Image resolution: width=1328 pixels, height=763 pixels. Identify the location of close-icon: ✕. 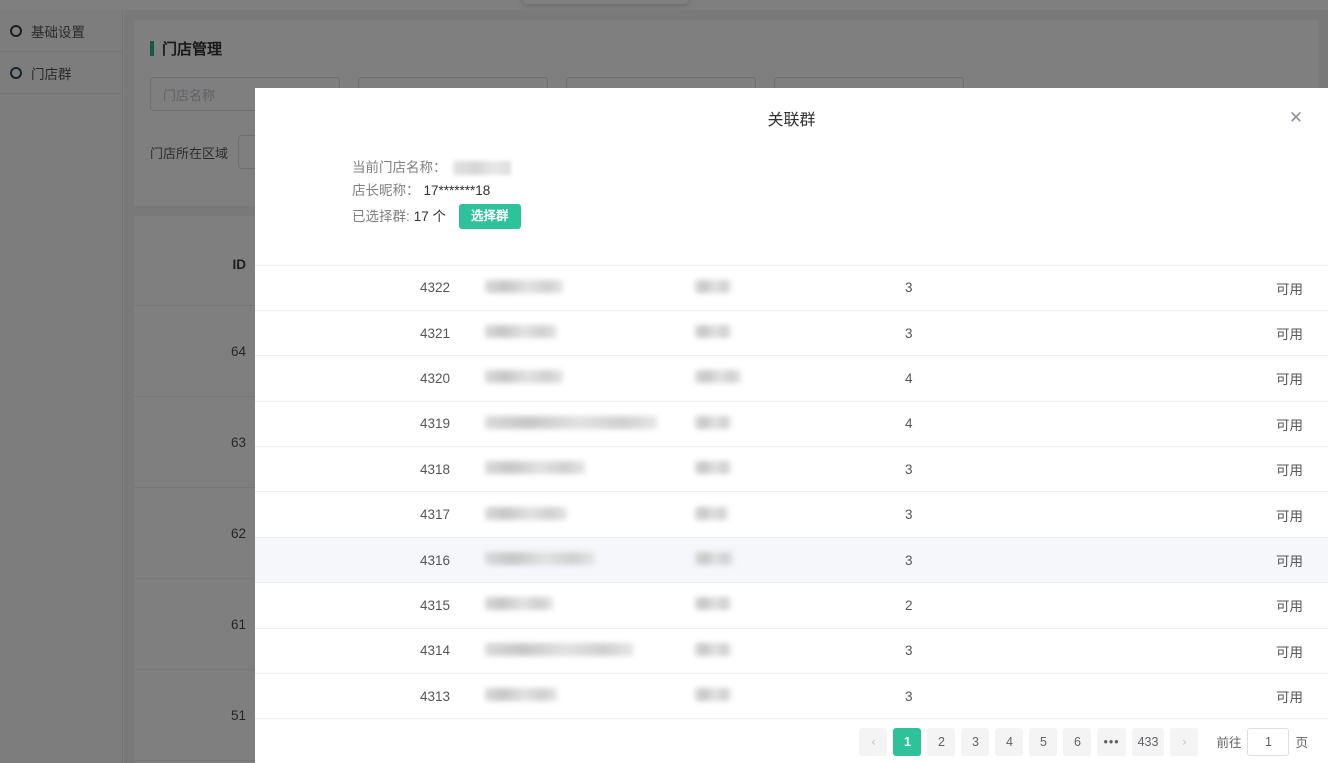
(1296, 118).